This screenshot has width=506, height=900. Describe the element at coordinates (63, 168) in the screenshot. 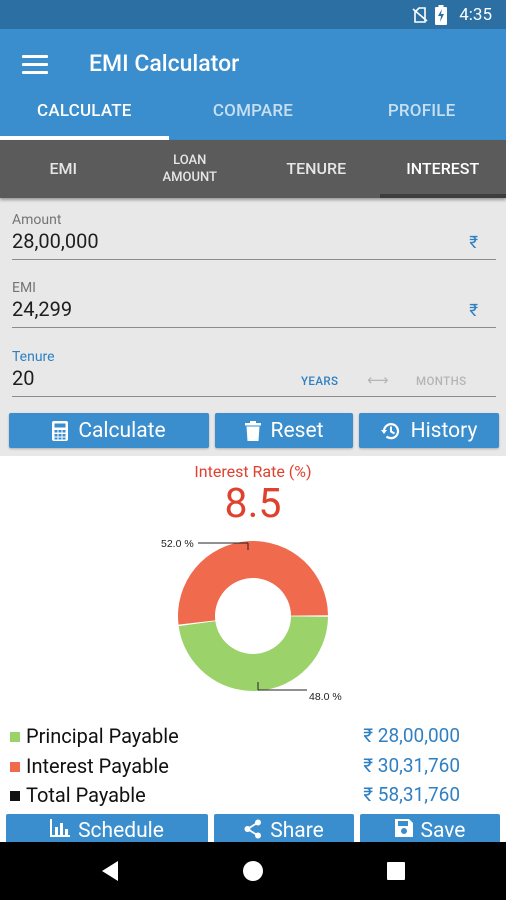

I see `subtab-emi: EMI` at that location.